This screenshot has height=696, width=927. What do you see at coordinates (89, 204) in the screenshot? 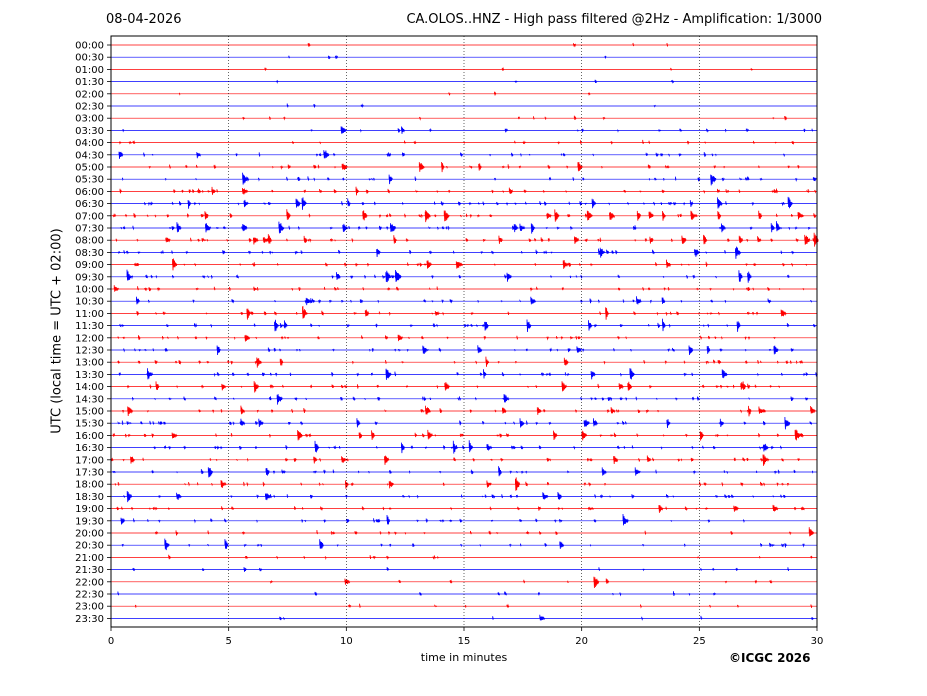
I see `y-tick-label: 06:30` at bounding box center [89, 204].